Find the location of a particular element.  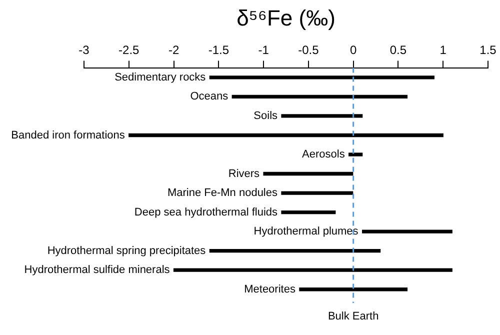

y-tick-label: Sedimentary rocks is located at coordinates (160, 77).